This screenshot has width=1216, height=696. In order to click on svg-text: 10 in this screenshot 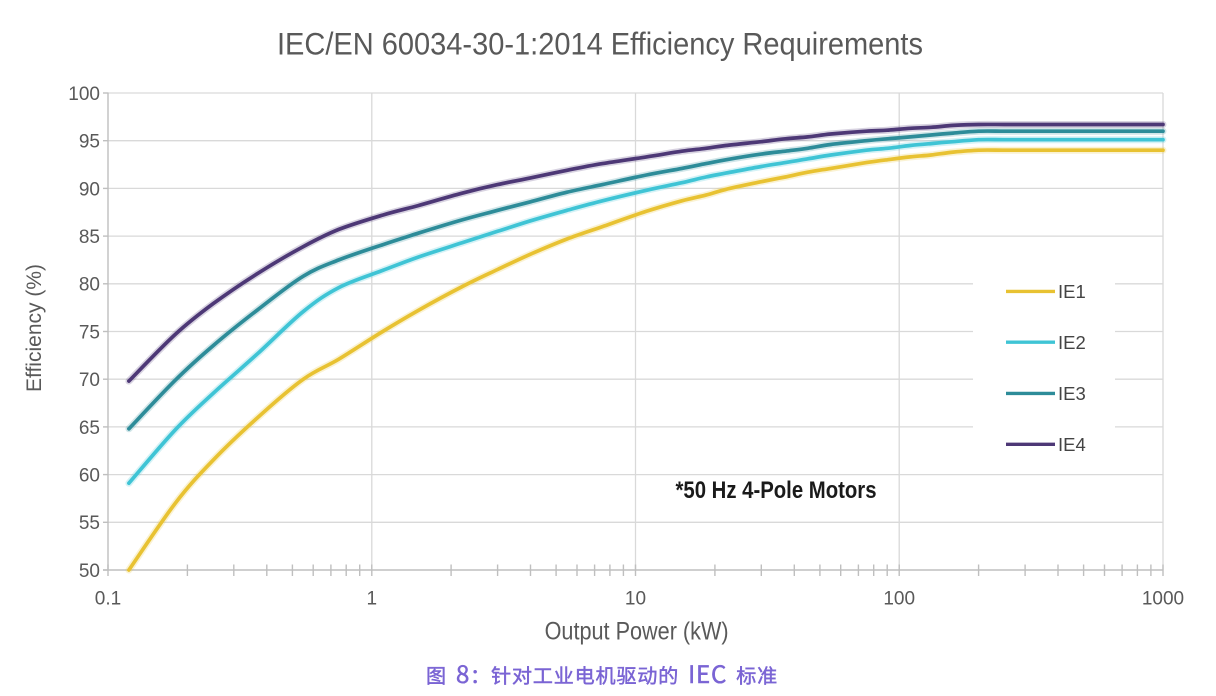, I will do `click(635, 599)`.